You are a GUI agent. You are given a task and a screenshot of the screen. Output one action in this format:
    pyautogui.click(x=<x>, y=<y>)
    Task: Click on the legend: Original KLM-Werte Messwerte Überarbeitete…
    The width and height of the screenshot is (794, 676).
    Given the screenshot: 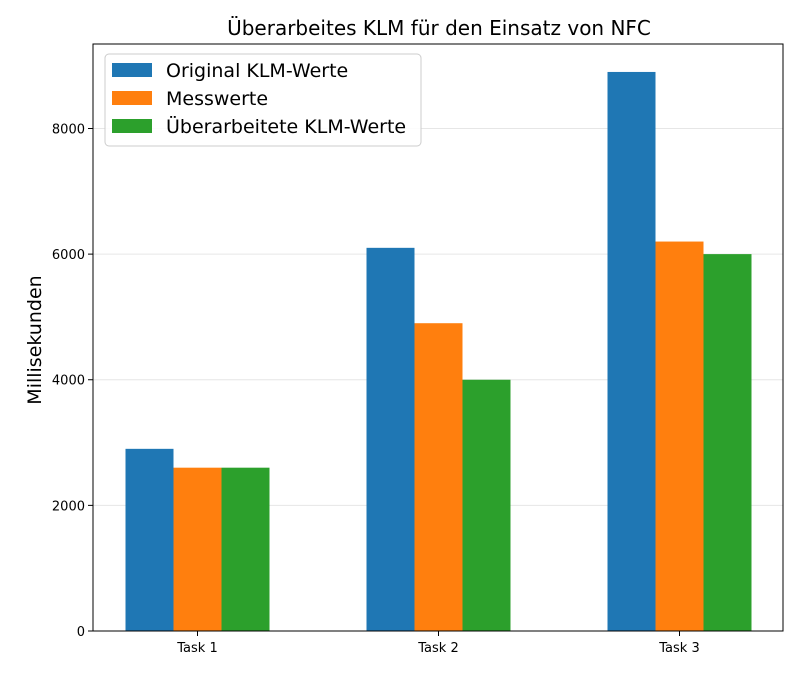 What is the action you would take?
    pyautogui.click(x=263, y=100)
    